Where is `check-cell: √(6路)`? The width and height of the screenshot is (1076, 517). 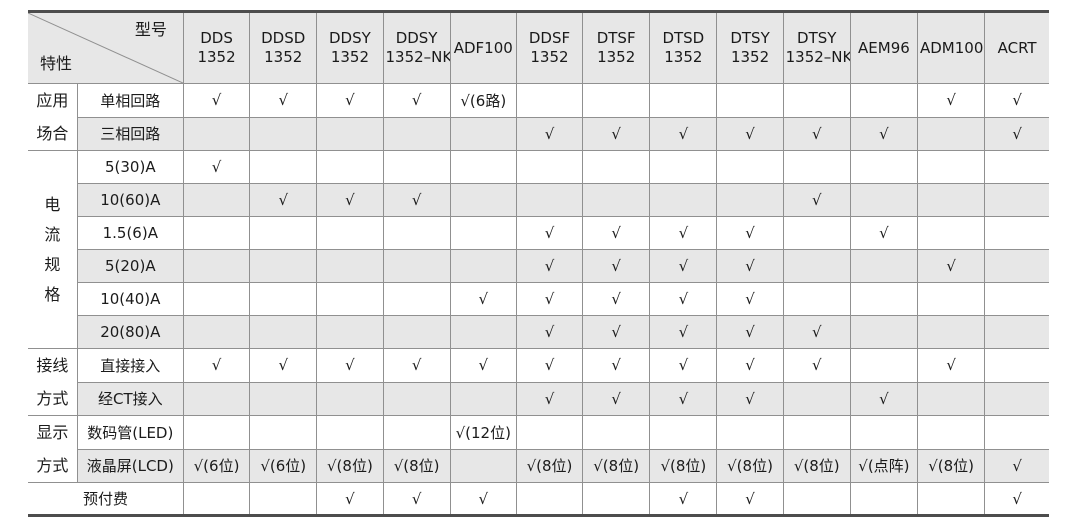 check-cell: √(6路) is located at coordinates (483, 100).